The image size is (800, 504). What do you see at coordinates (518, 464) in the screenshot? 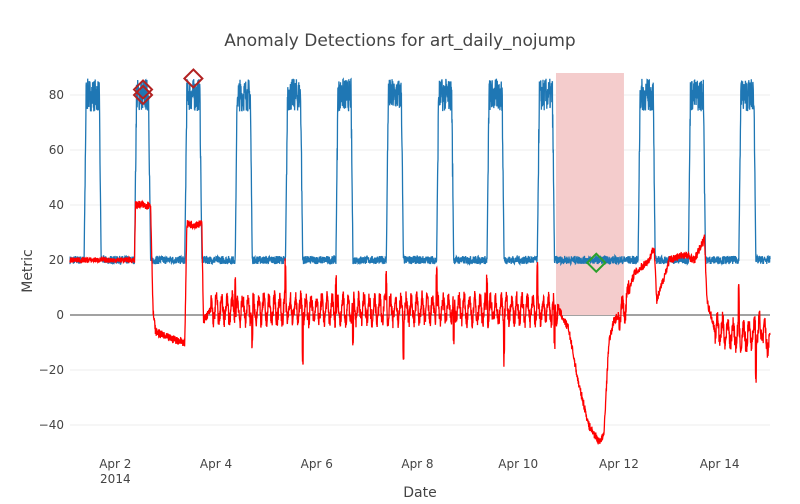
I see `x-tick-label: Apr 10` at bounding box center [518, 464].